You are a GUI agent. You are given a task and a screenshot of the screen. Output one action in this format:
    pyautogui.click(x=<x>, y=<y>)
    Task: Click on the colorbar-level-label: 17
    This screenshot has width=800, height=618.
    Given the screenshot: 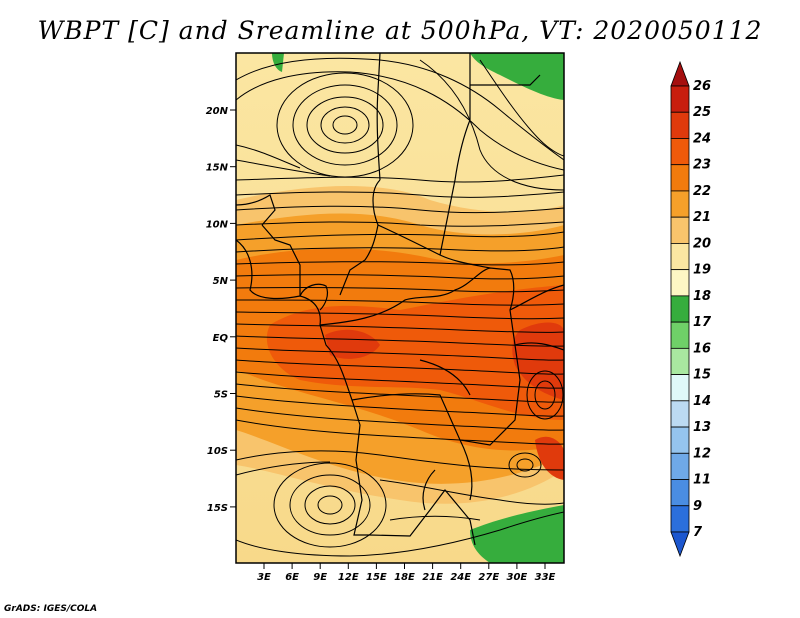 What is the action you would take?
    pyautogui.click(x=702, y=322)
    